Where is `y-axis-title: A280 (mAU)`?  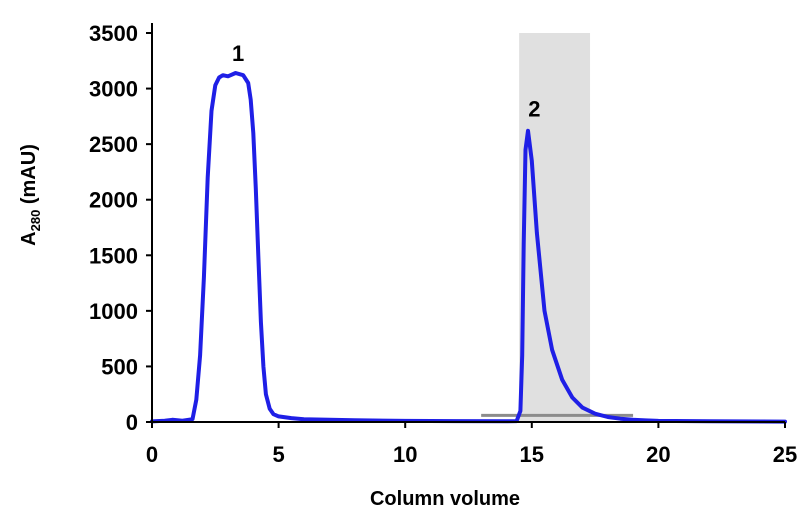
y-axis-title: A280 (mAU) is located at coordinates (30, 195).